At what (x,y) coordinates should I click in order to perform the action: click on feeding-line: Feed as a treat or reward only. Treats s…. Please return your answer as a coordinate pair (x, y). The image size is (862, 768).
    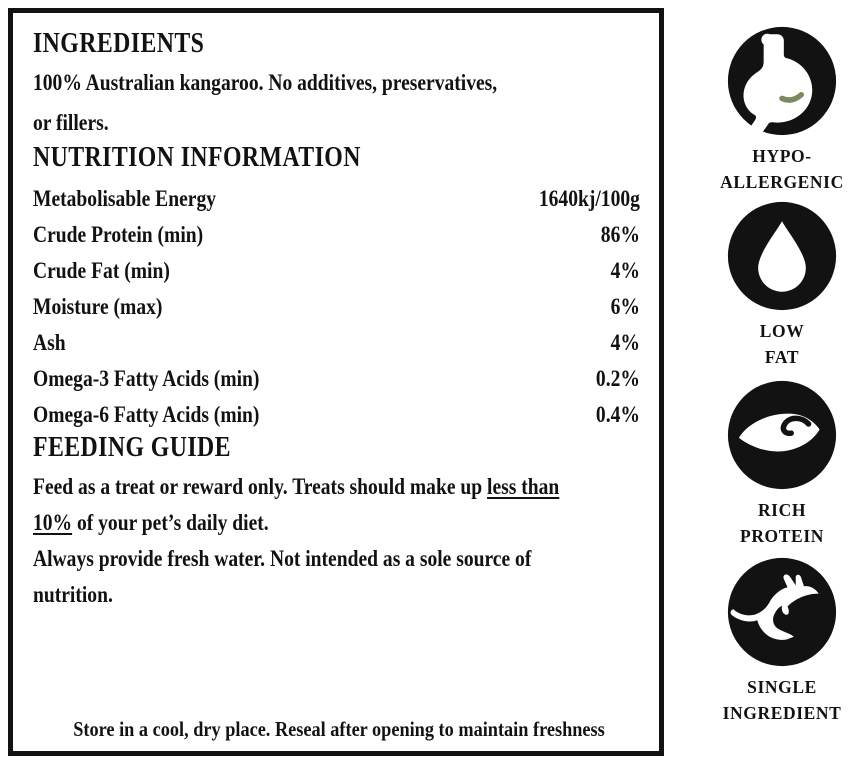
    Looking at the image, I should click on (346, 487).